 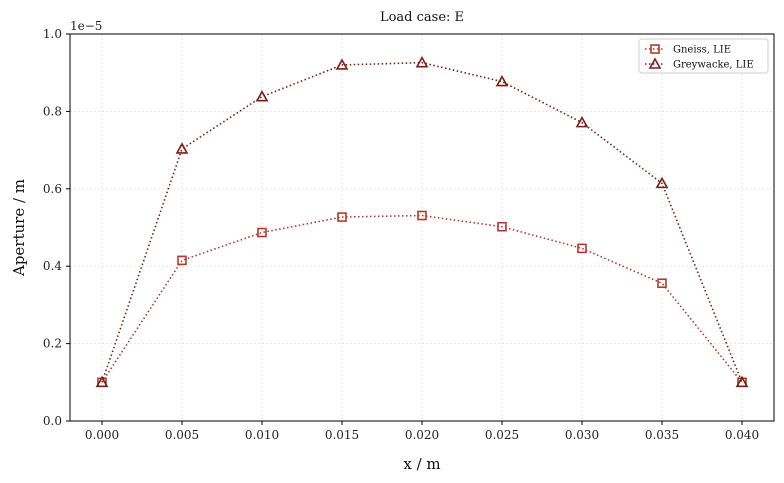 What do you see at coordinates (52, 34) in the screenshot?
I see `y-tick-label: 1.0` at bounding box center [52, 34].